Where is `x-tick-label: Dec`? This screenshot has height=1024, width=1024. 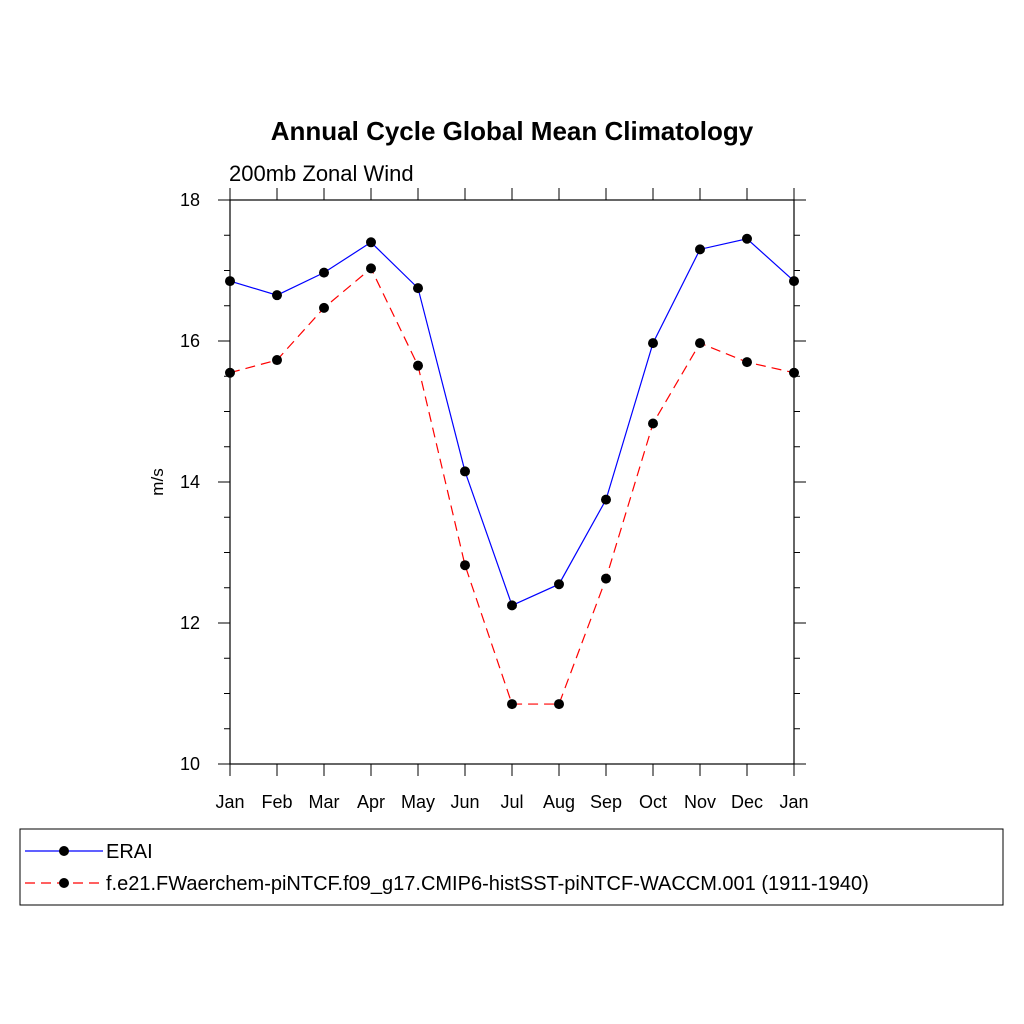
x-tick-label: Dec is located at coordinates (747, 802).